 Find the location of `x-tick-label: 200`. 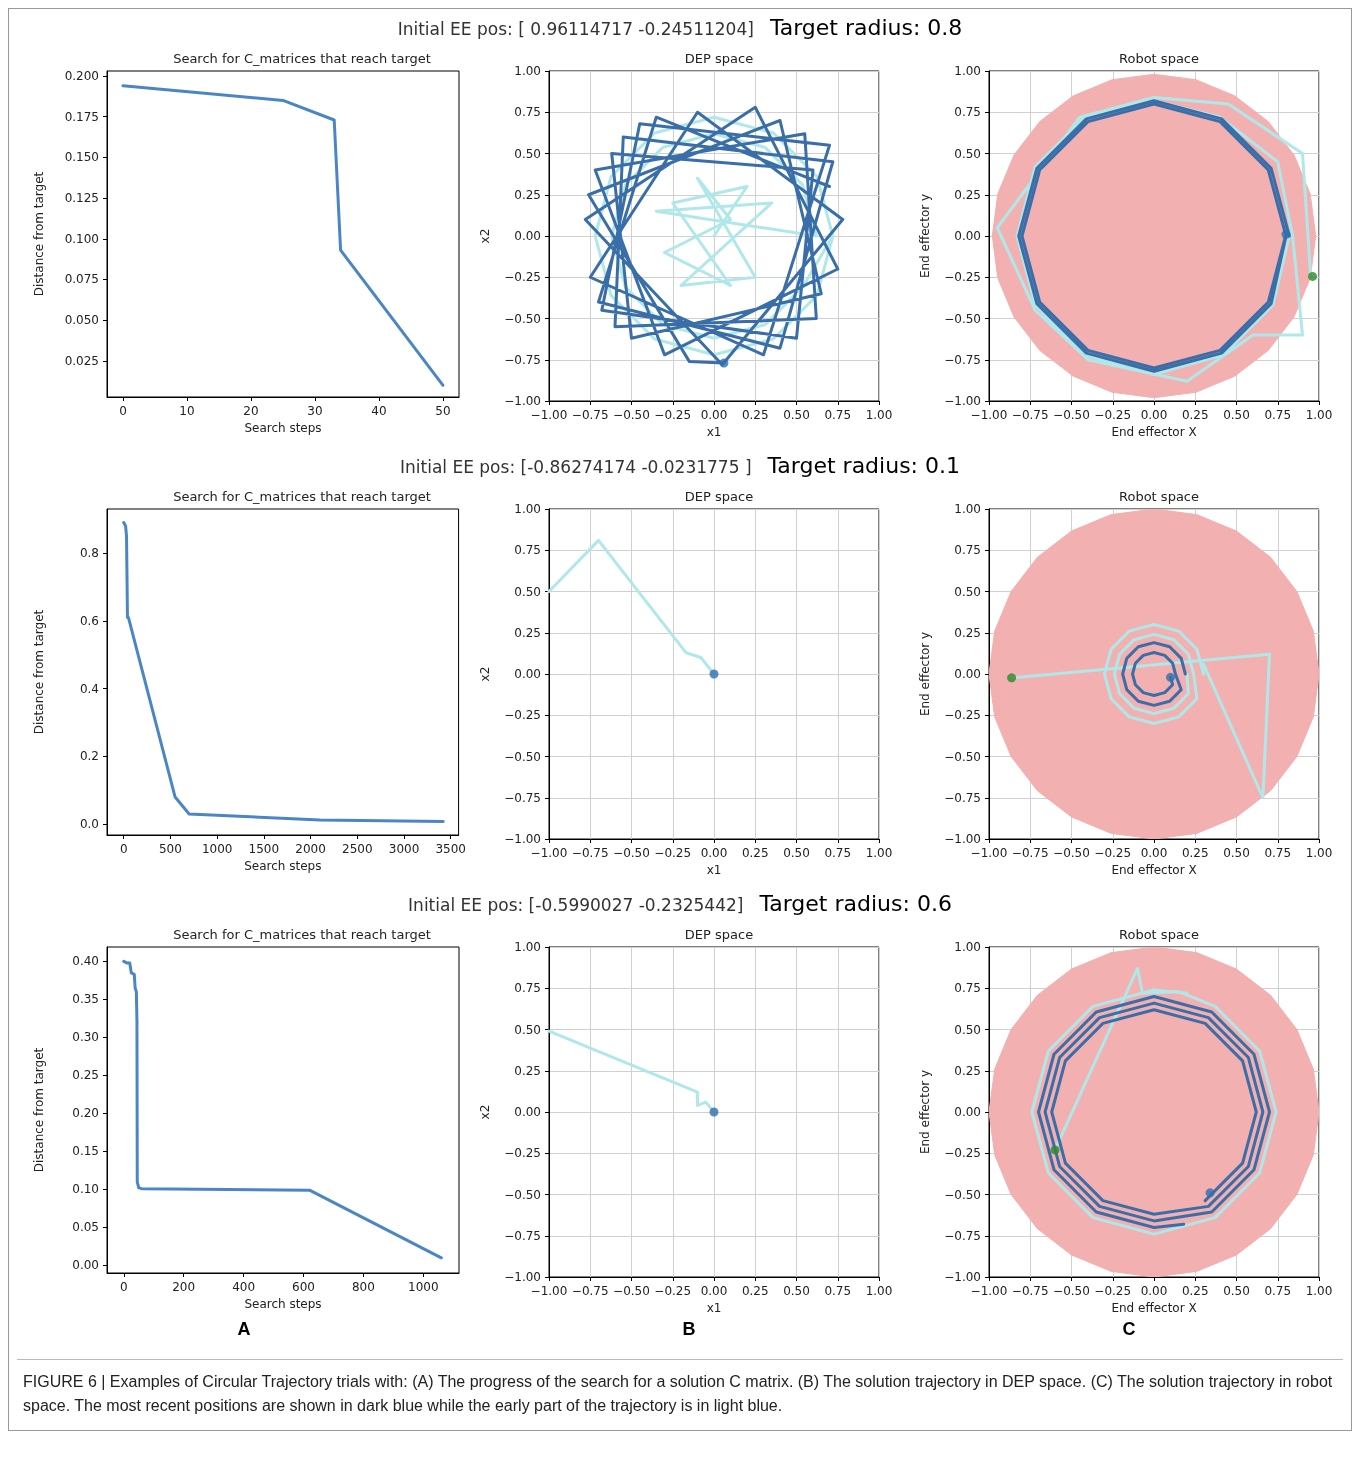

x-tick-label: 200 is located at coordinates (184, 1287).